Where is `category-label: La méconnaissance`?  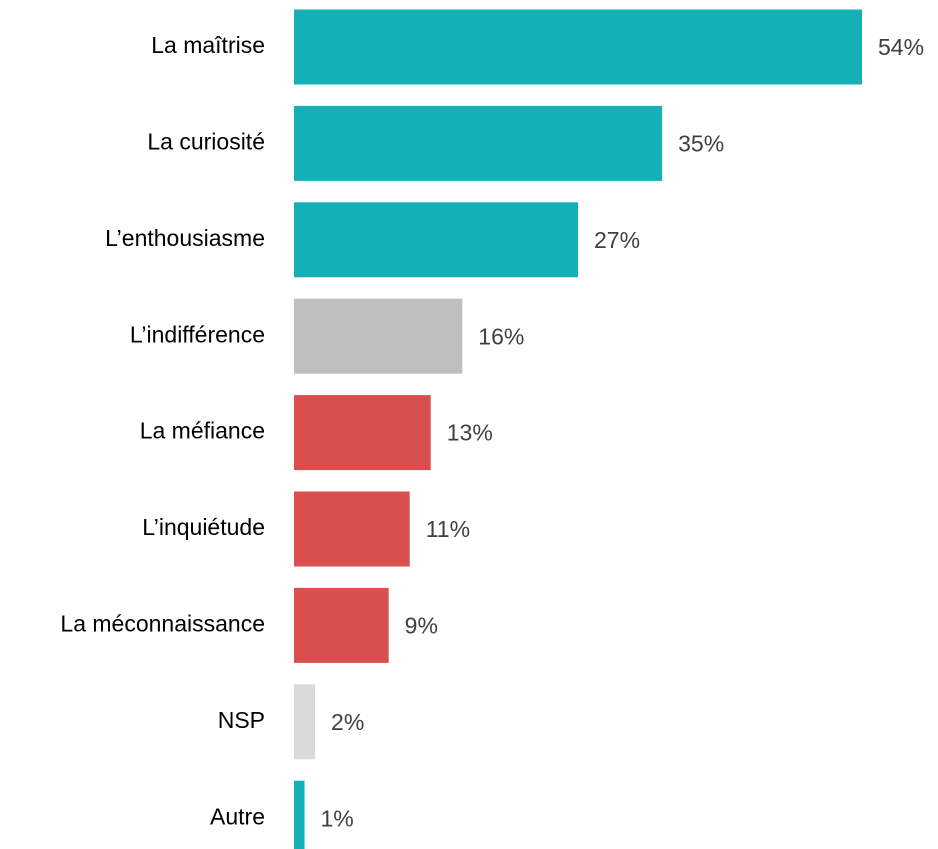 category-label: La méconnaissance is located at coordinates (162, 623).